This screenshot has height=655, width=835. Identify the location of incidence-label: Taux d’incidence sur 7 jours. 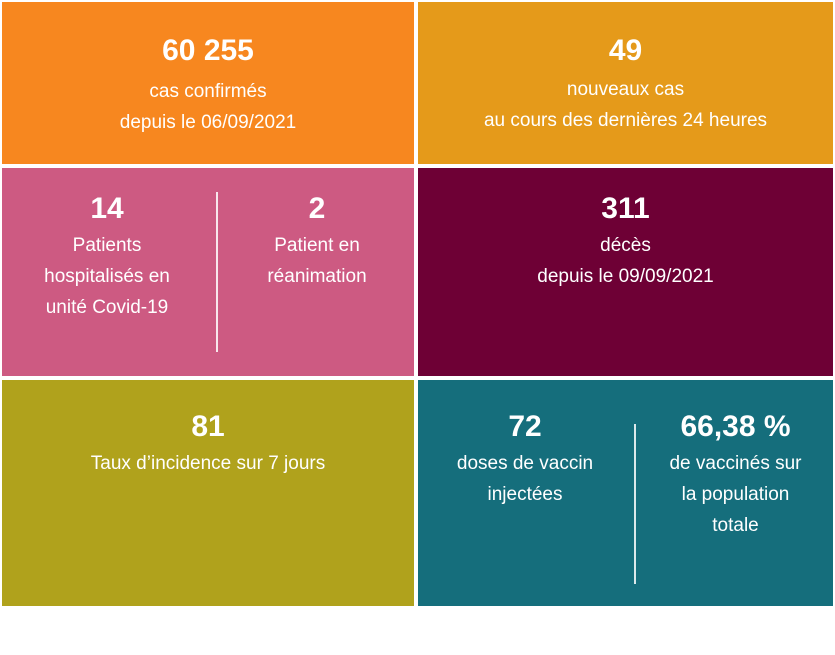
(208, 463).